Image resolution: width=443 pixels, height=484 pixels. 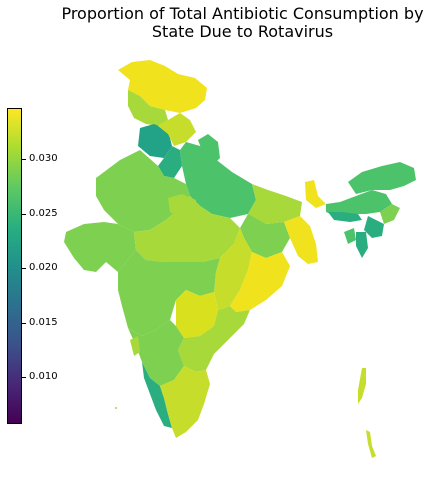 What do you see at coordinates (260, 282) in the screenshot?
I see `state-odisha` at bounding box center [260, 282].